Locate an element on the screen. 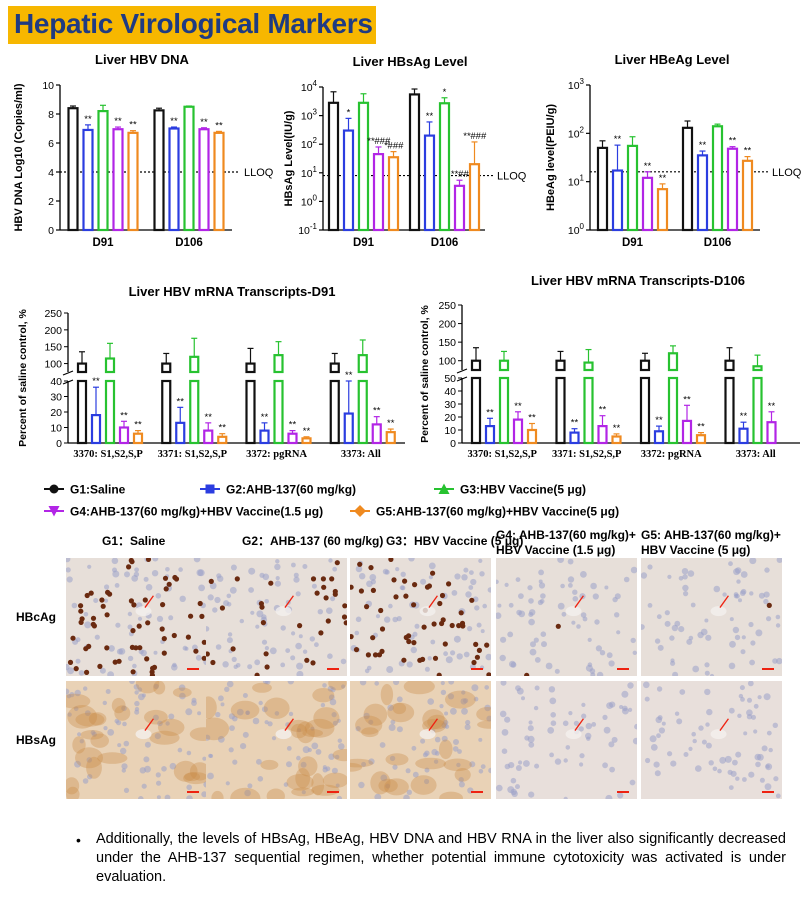 Image resolution: width=811 pixels, height=905 pixels. y-tick-label: 102 is located at coordinates (576, 132).